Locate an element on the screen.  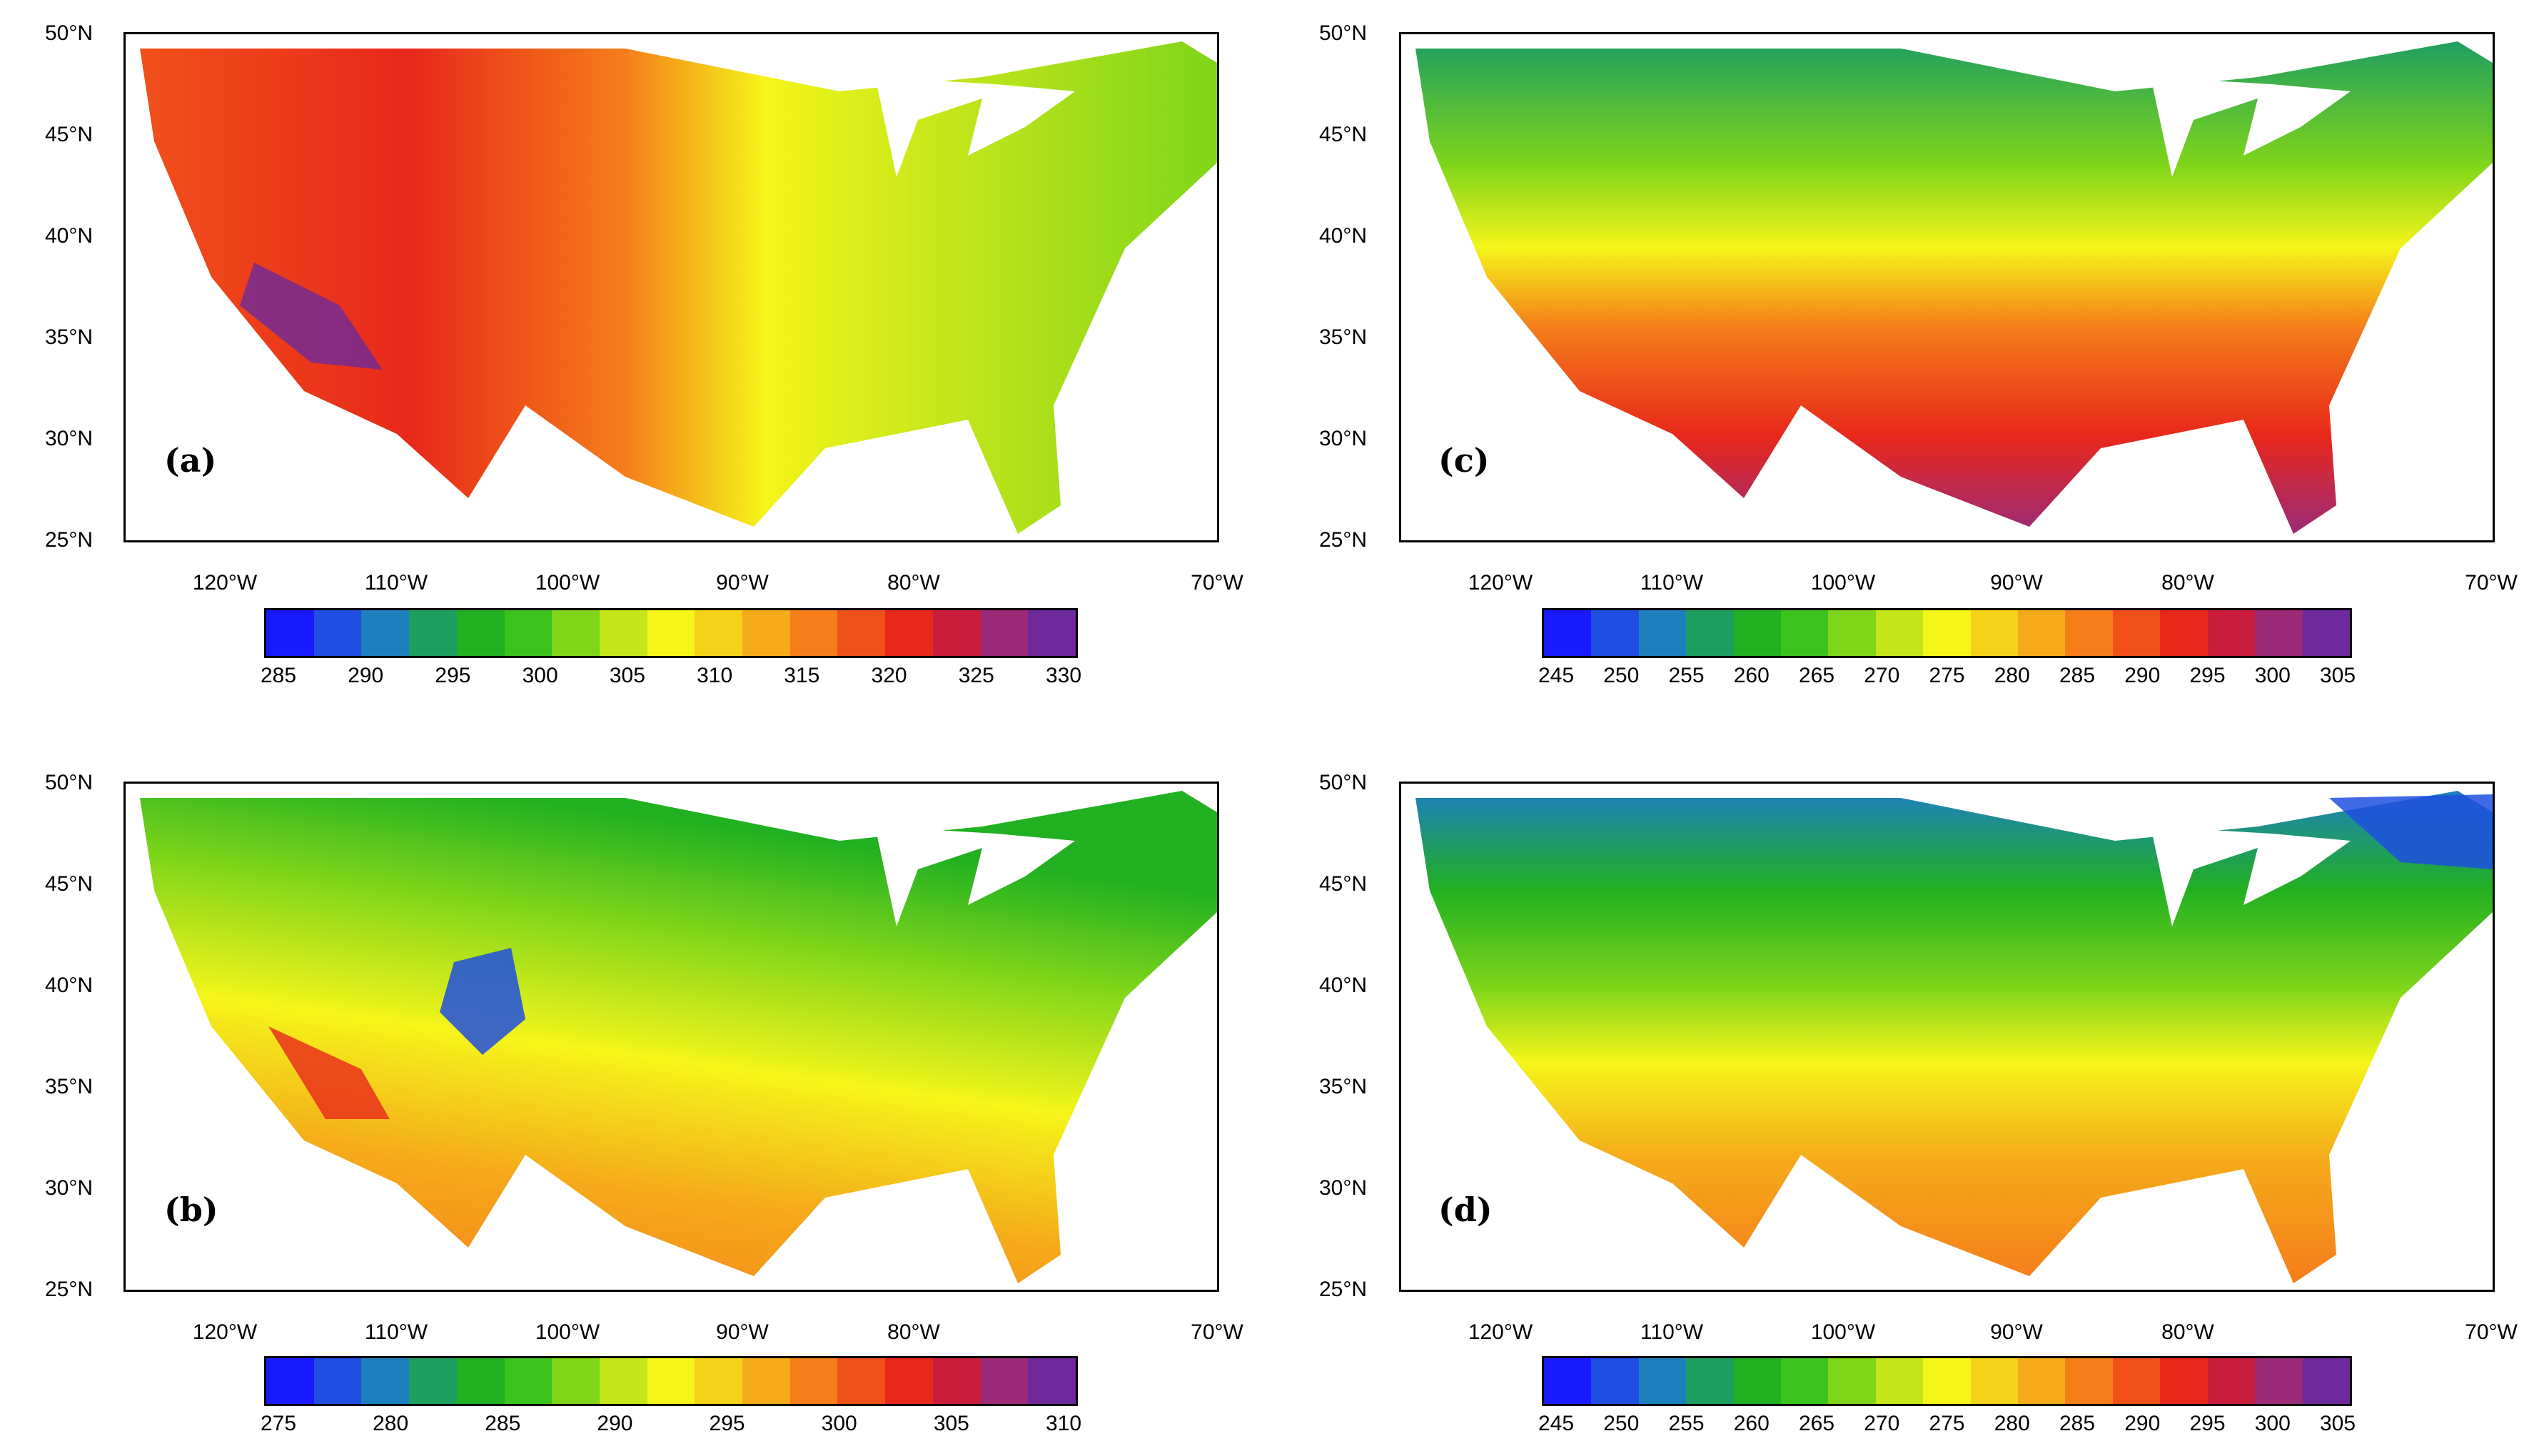
colorbar-a is located at coordinates (671, 633).